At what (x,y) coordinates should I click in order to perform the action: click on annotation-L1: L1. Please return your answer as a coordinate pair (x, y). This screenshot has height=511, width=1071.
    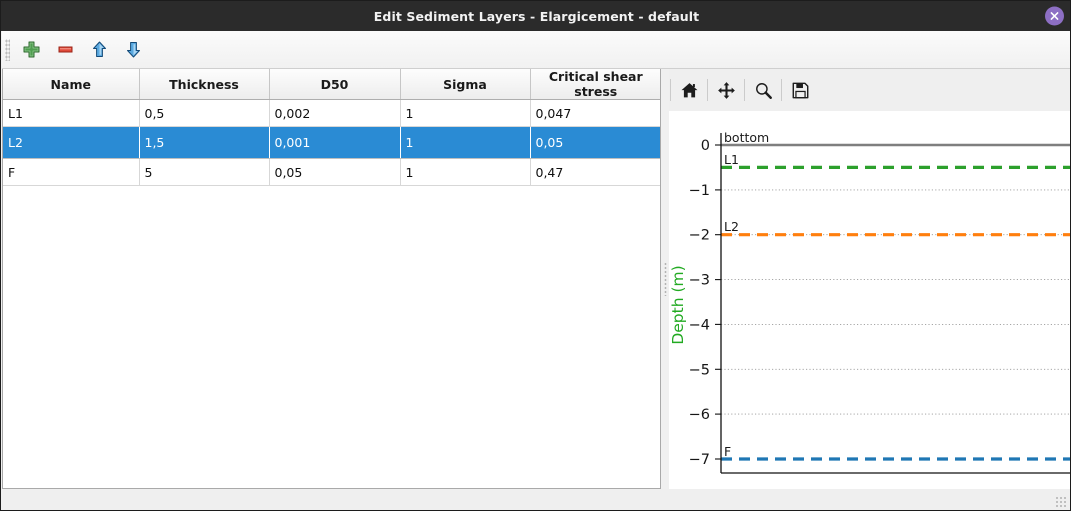
    Looking at the image, I should click on (731, 159).